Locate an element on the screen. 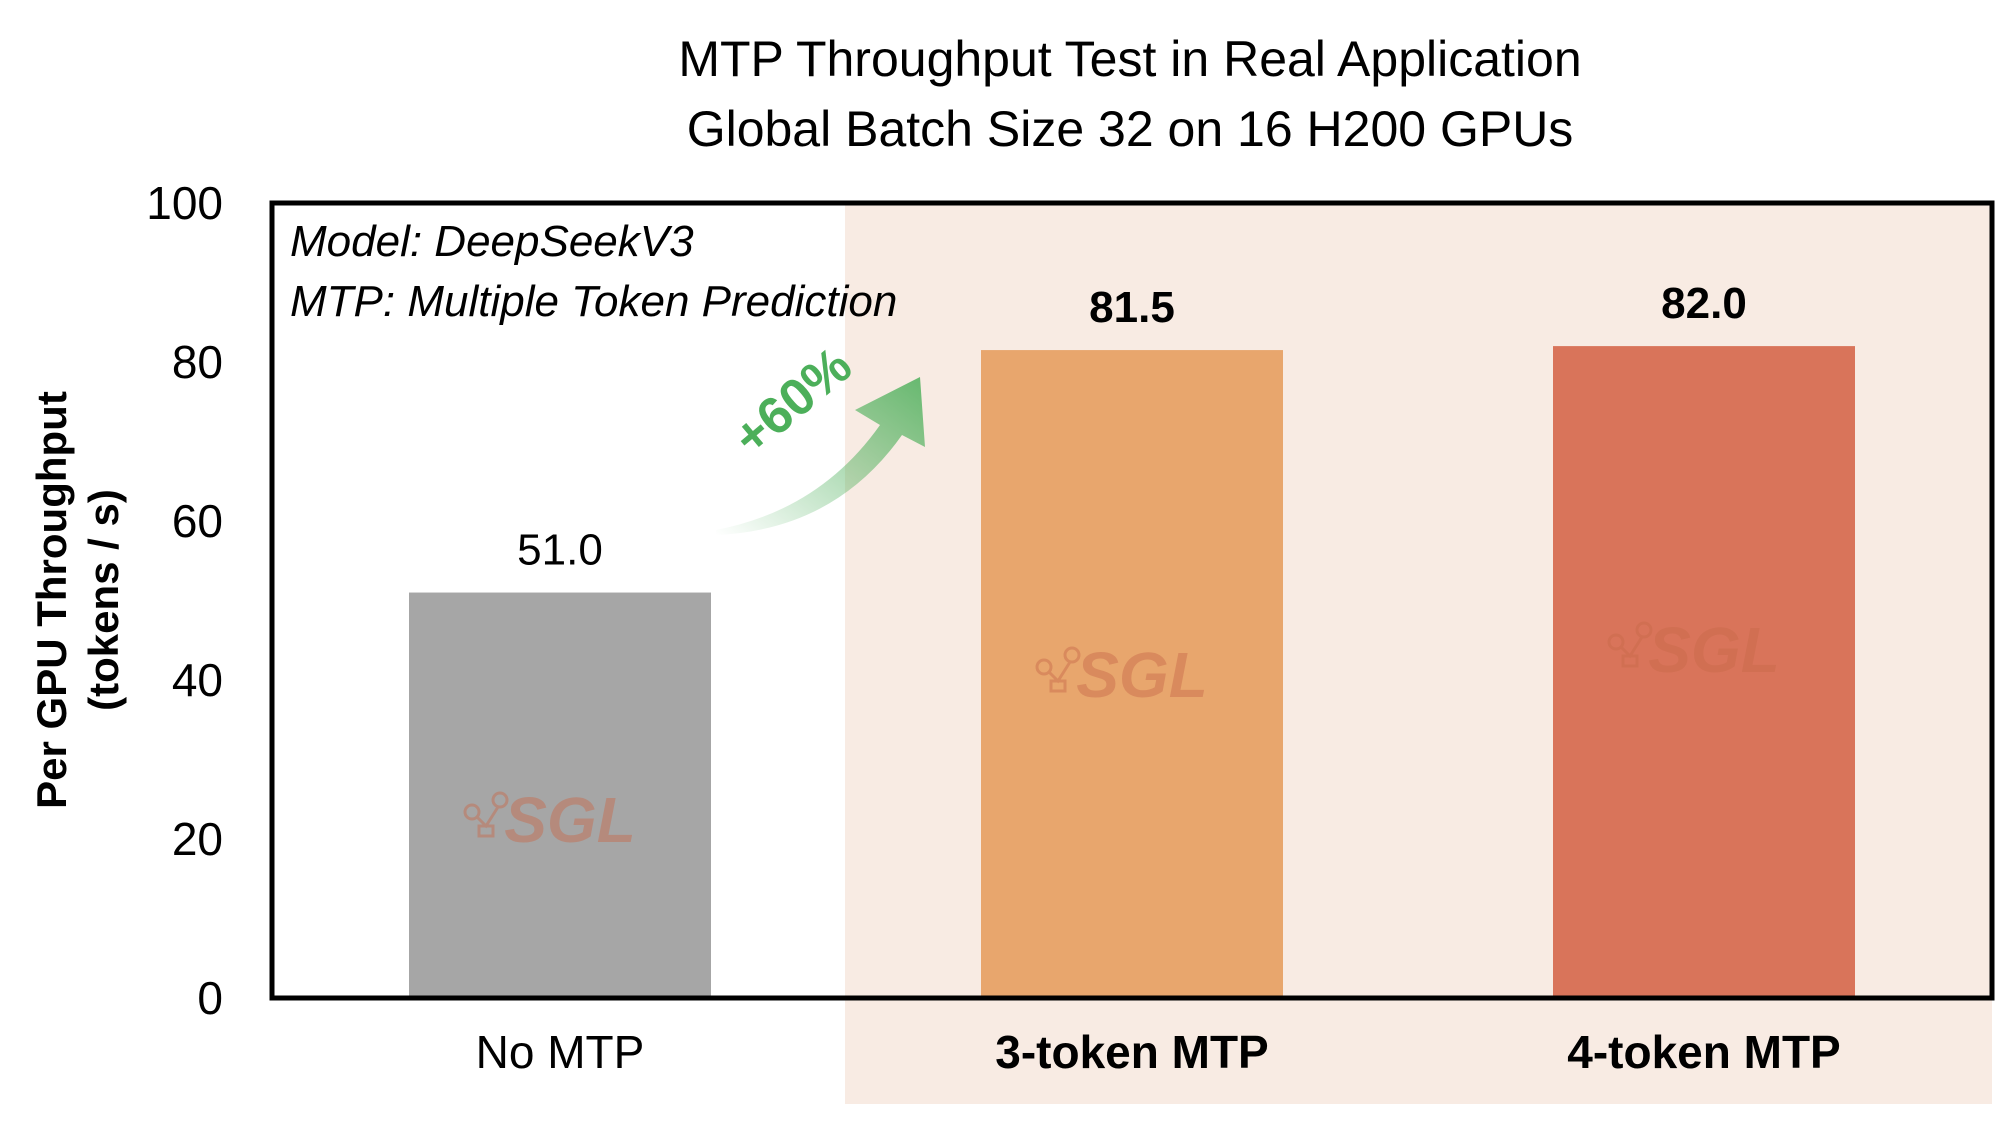  gain-label: +60% is located at coordinates (792, 401).